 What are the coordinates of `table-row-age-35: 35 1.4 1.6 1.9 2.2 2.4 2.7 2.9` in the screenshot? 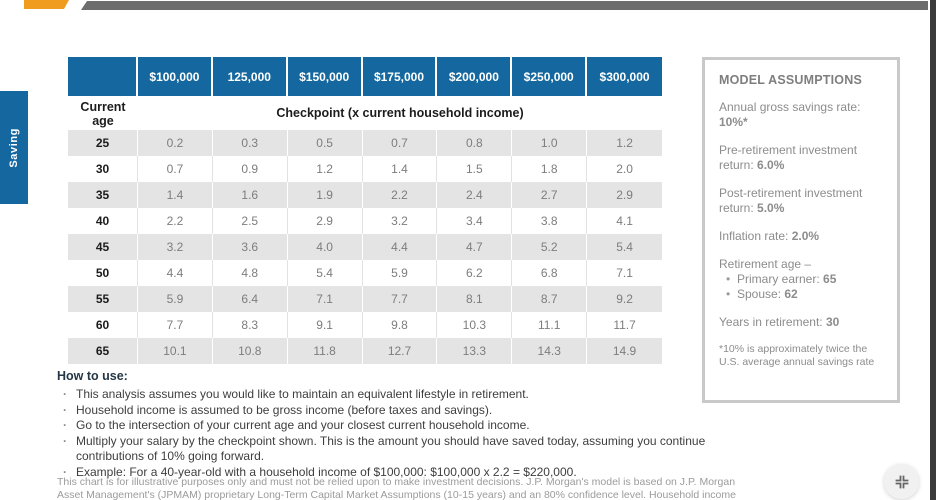 It's located at (365, 195).